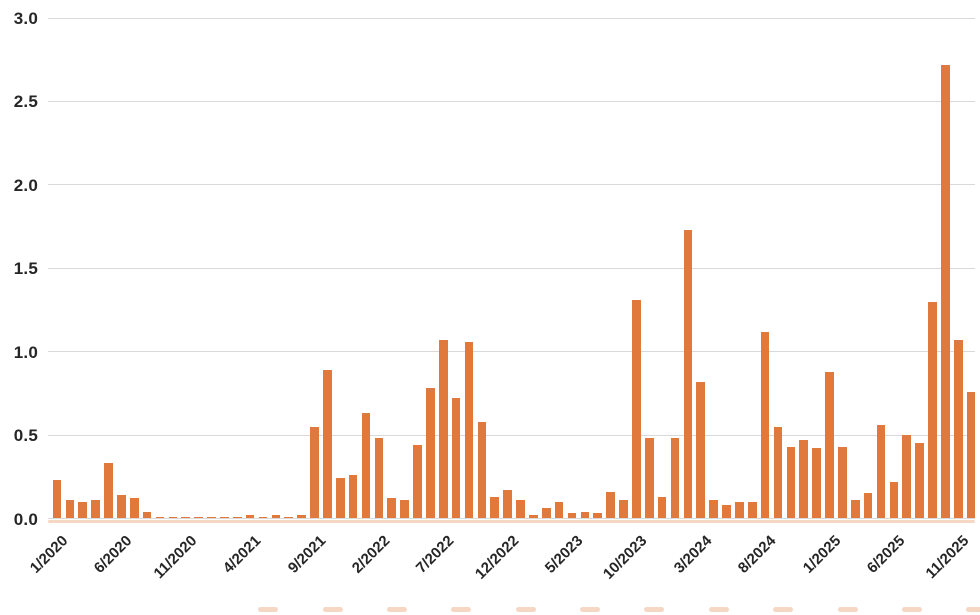 The image size is (980, 615). What do you see at coordinates (25, 519) in the screenshot?
I see `y-axis-tick-label: 0.0` at bounding box center [25, 519].